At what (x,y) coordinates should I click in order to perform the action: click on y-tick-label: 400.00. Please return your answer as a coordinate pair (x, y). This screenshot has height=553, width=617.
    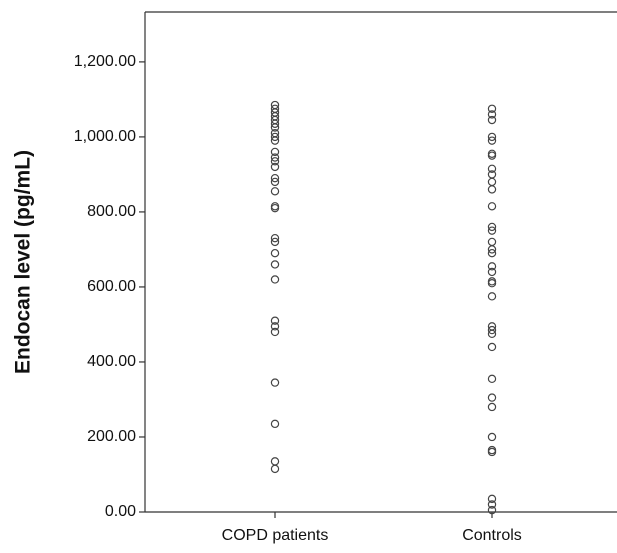
    Looking at the image, I should click on (111, 361).